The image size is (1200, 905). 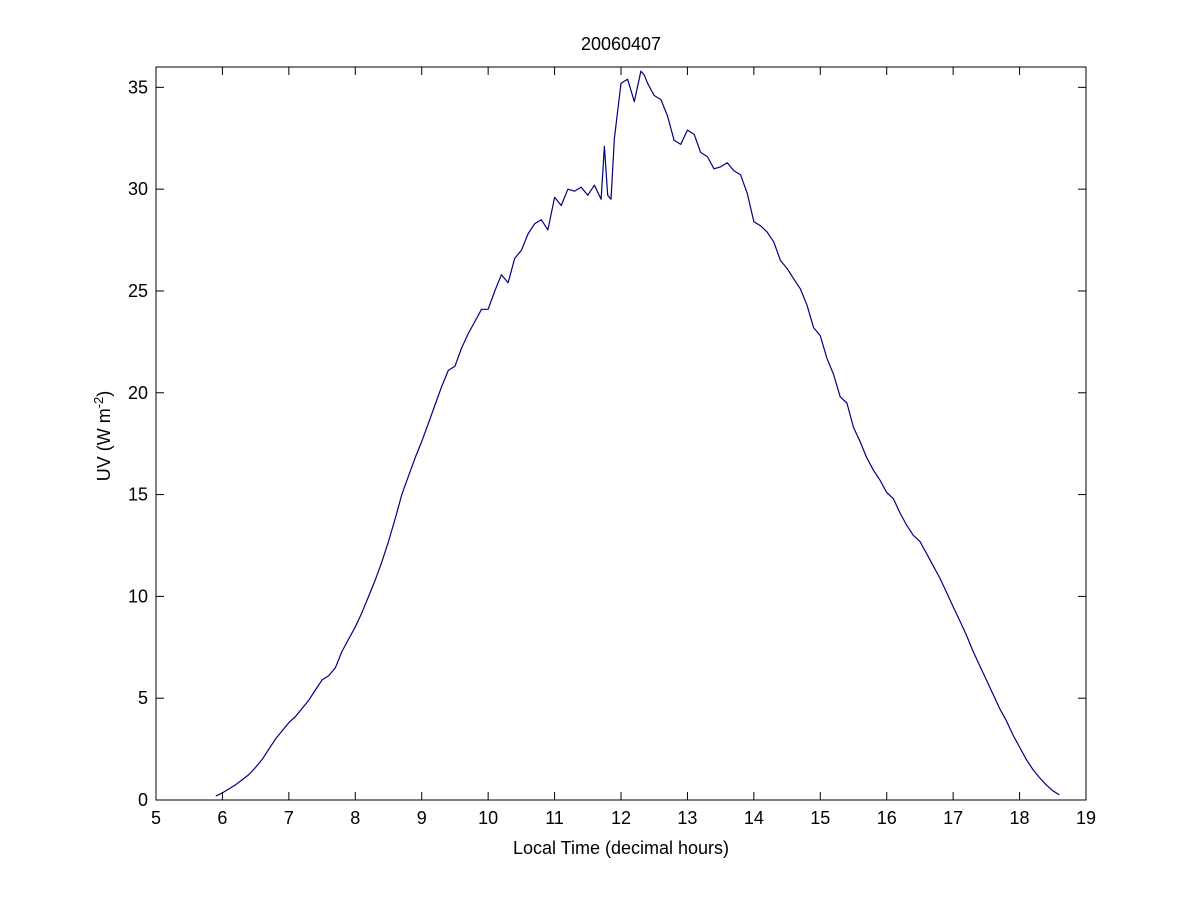 I want to click on y-axis-label-superscript: -2, so click(x=98, y=403).